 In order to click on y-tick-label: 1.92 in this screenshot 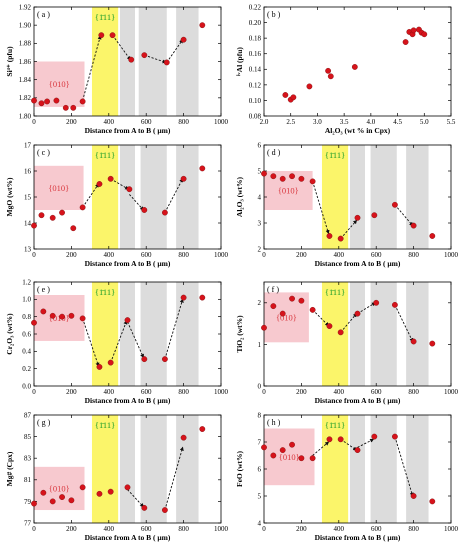, I will do `click(25, 7)`.